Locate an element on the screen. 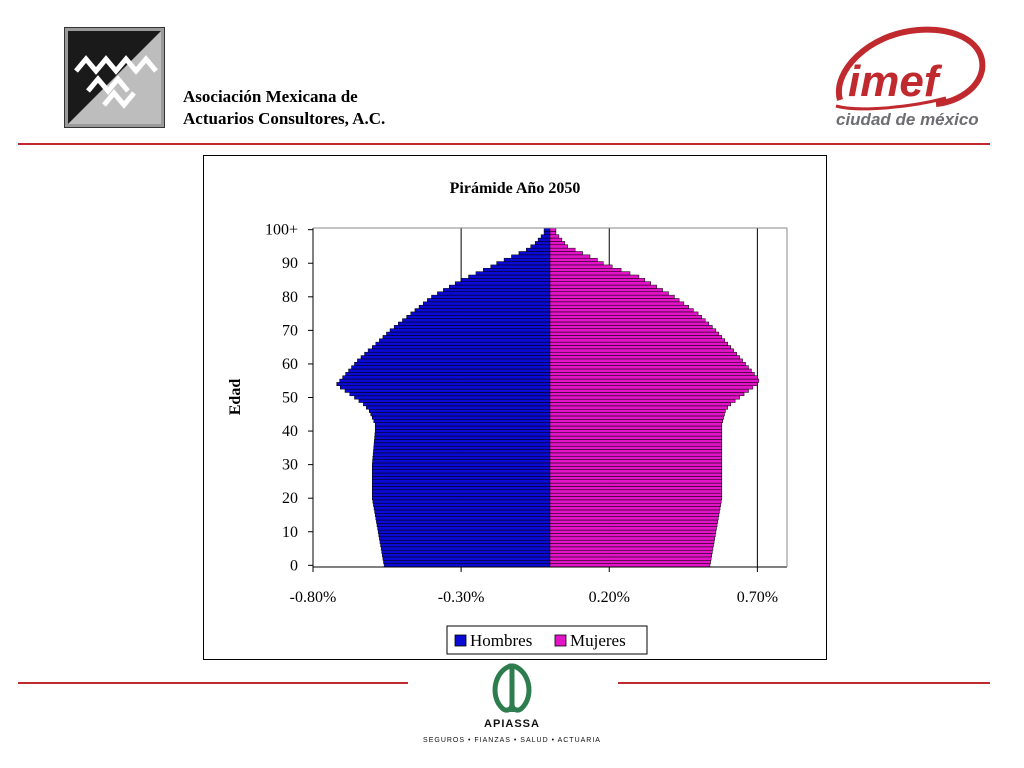 The height and width of the screenshot is (768, 1024). imef-wordmark: imef is located at coordinates (895, 81).